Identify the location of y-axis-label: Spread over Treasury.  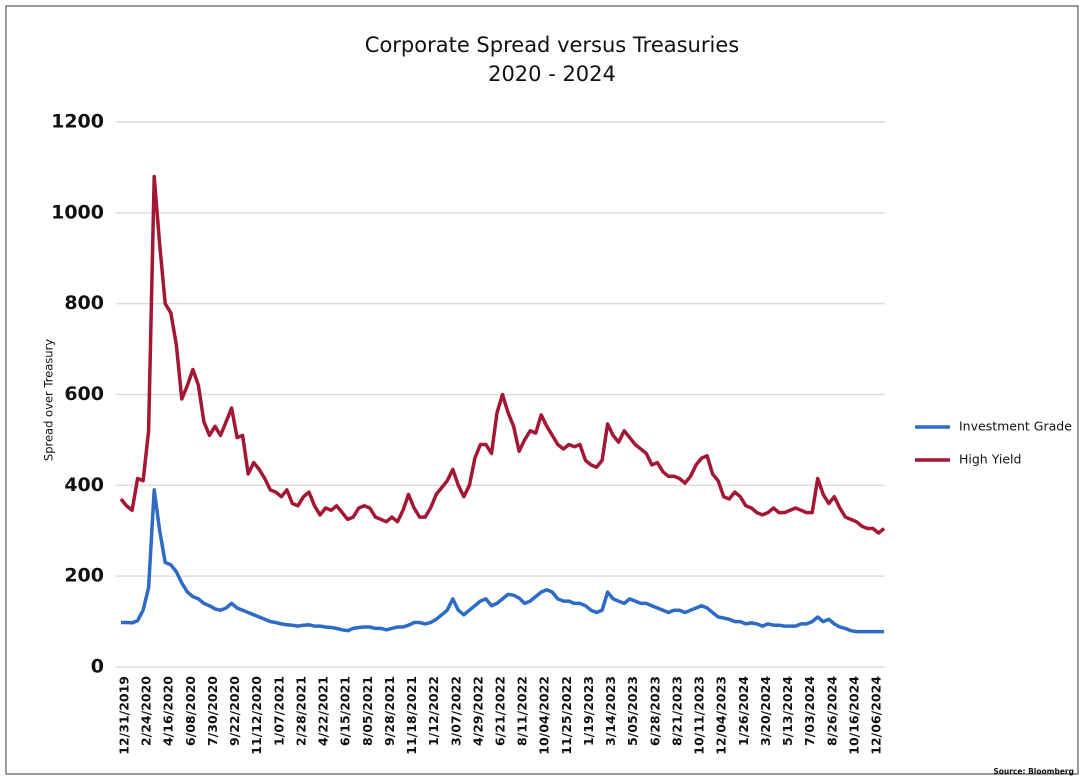
(49, 400).